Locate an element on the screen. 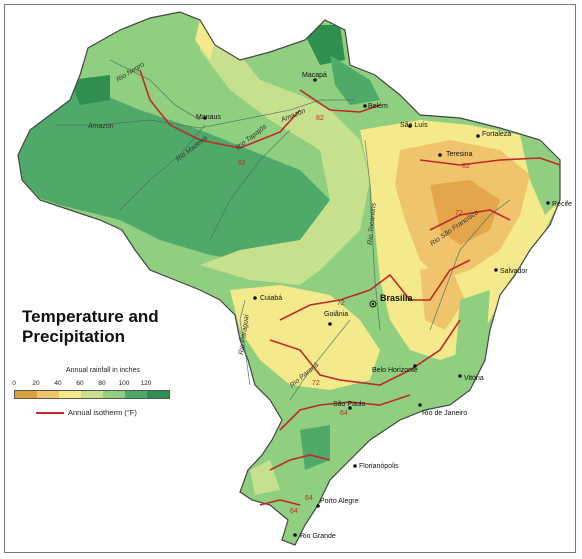  legend-ticks: 0 20 40 60 80 100 120 is located at coordinates (92, 385).